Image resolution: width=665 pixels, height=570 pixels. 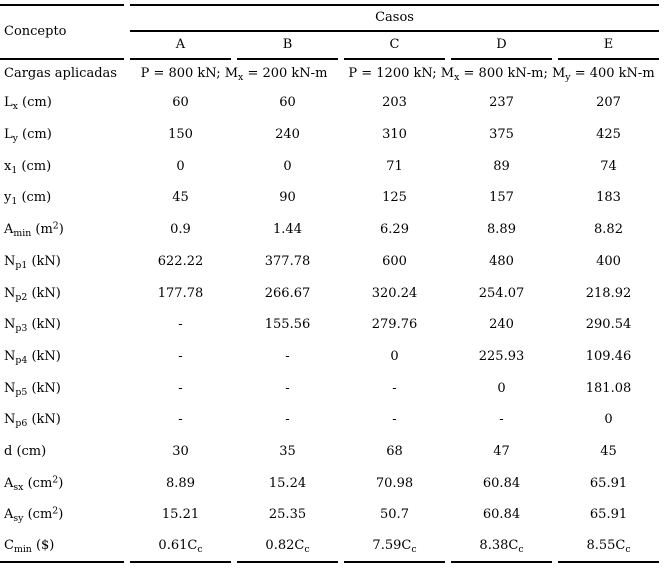 What do you see at coordinates (32, 325) in the screenshot?
I see `row-label: Np3 (kN)` at bounding box center [32, 325].